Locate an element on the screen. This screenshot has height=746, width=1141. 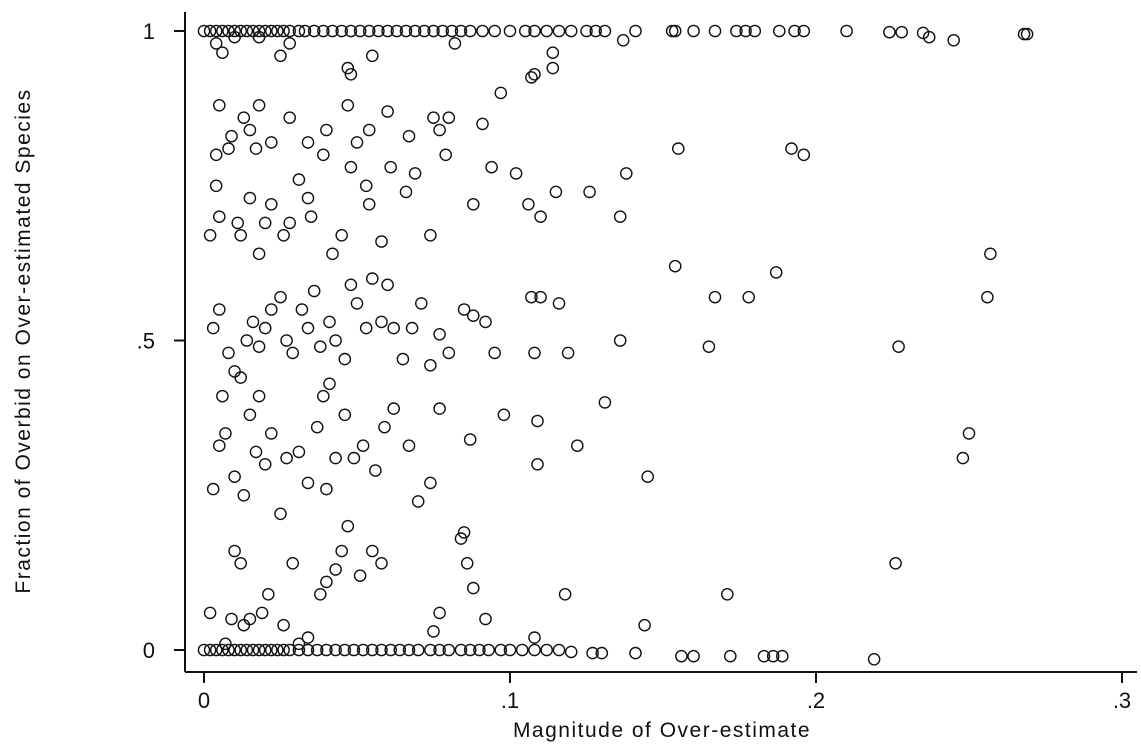
y-tick-label: .5 is located at coordinates (146, 341).